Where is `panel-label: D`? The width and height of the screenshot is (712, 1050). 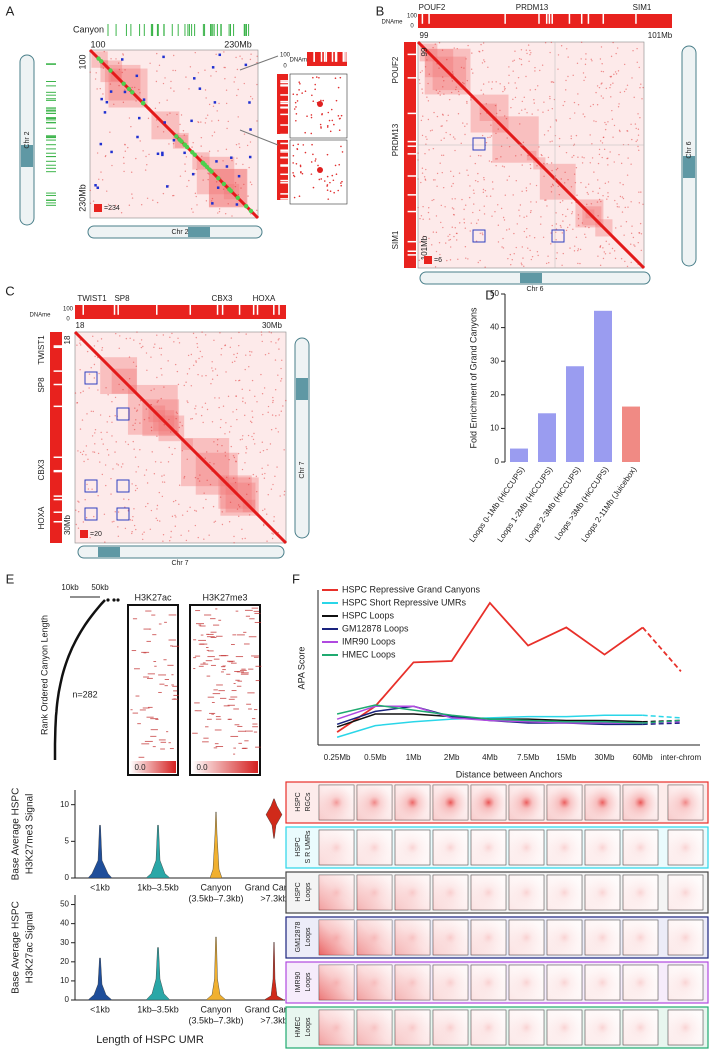 panel-label: D is located at coordinates (489, 294).